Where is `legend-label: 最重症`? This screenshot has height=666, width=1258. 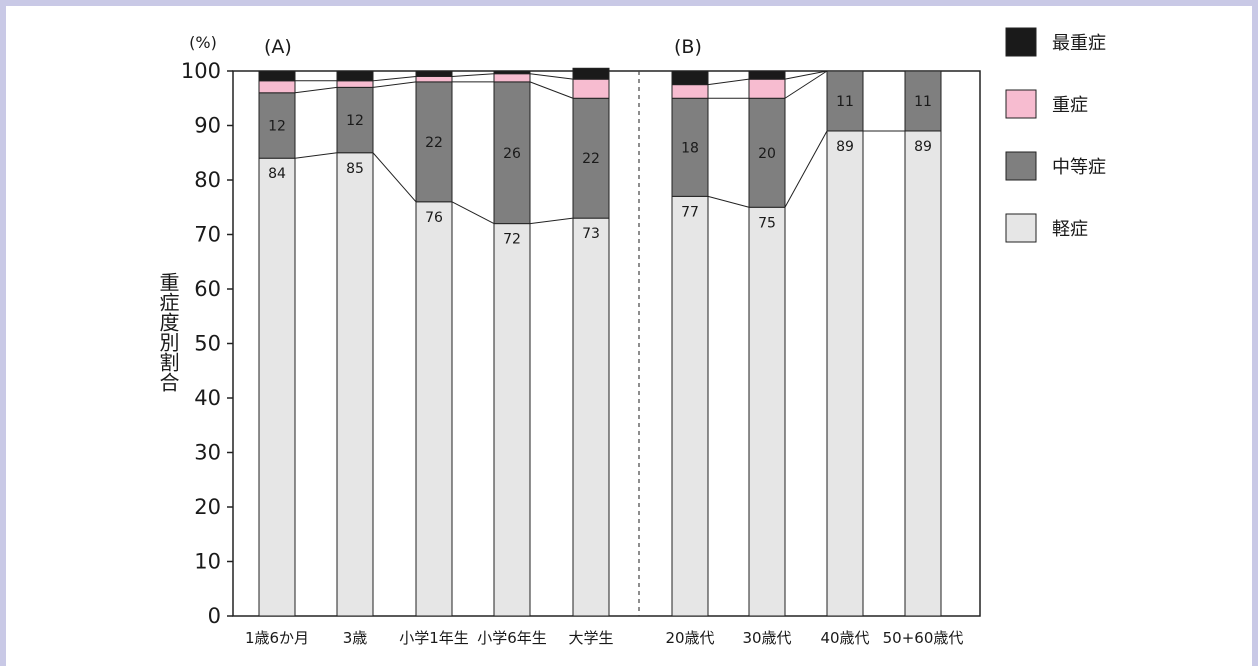
legend-label: 最重症 is located at coordinates (1079, 43).